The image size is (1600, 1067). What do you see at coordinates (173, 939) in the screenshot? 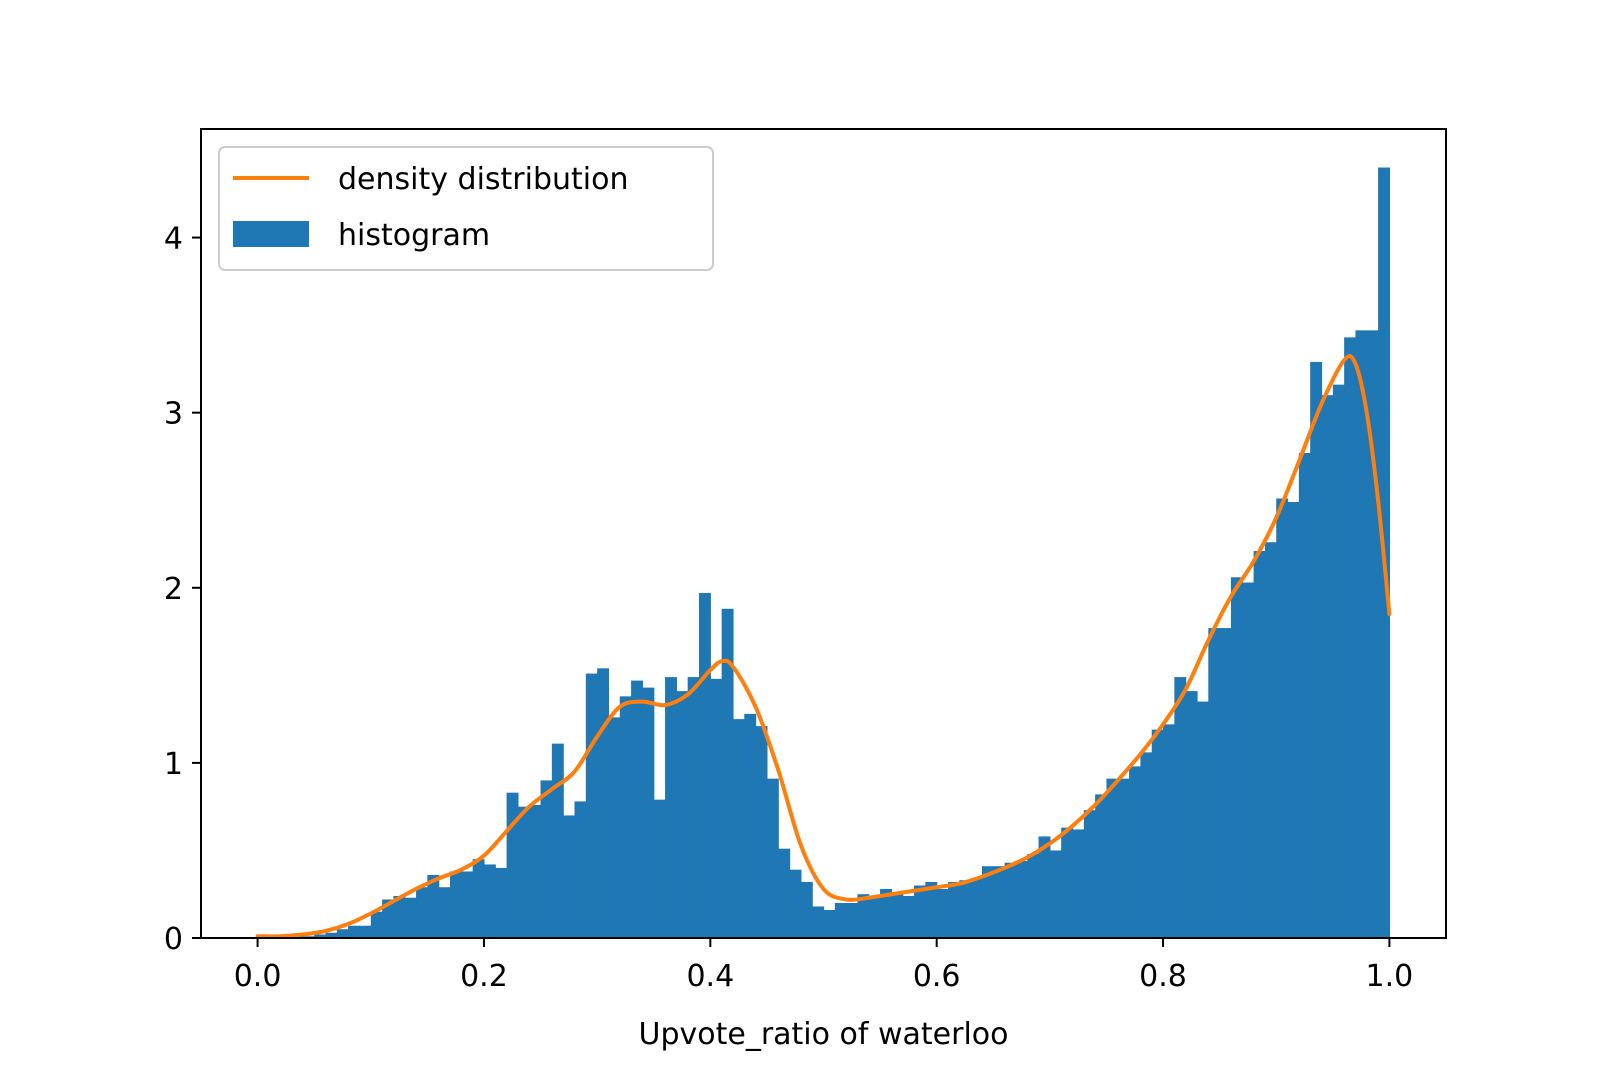
I see `y-tick-label: 0` at bounding box center [173, 939].